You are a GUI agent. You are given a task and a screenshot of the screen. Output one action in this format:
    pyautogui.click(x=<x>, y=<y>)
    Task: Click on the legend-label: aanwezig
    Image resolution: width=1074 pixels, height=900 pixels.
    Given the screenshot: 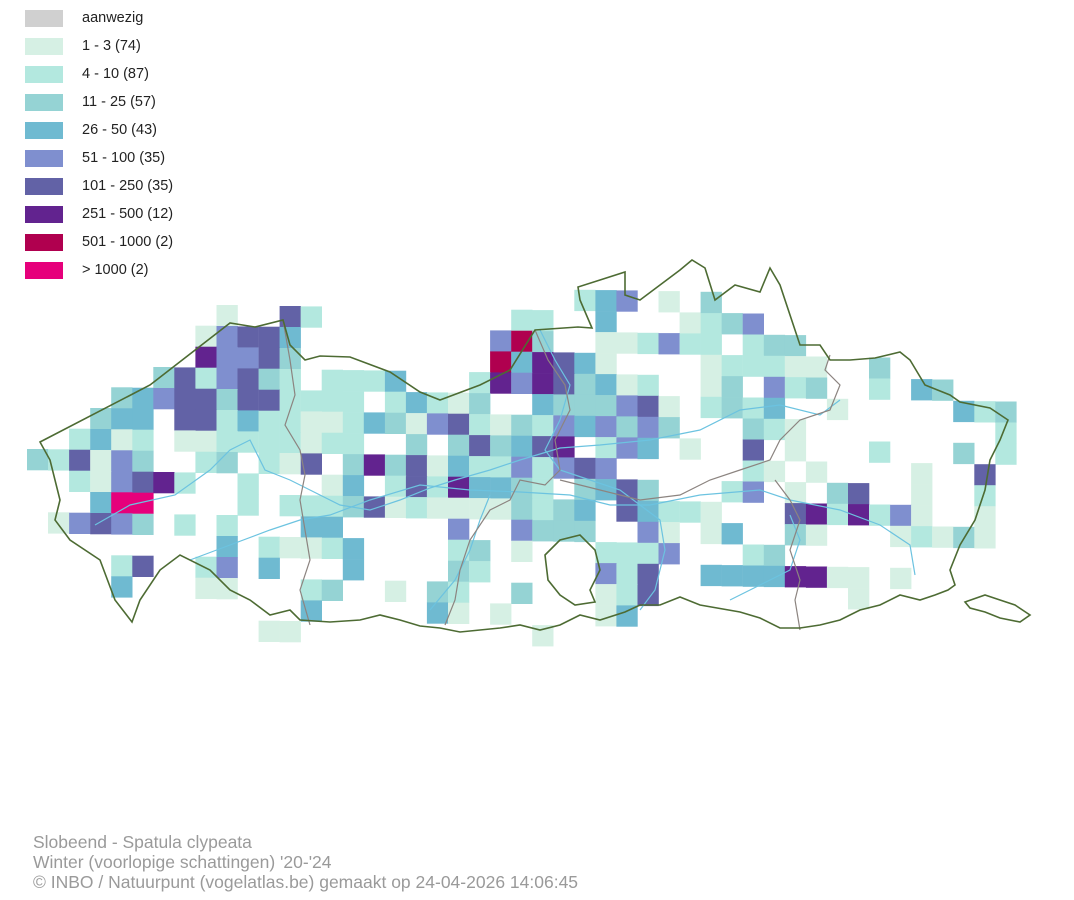 What is the action you would take?
    pyautogui.click(x=113, y=18)
    